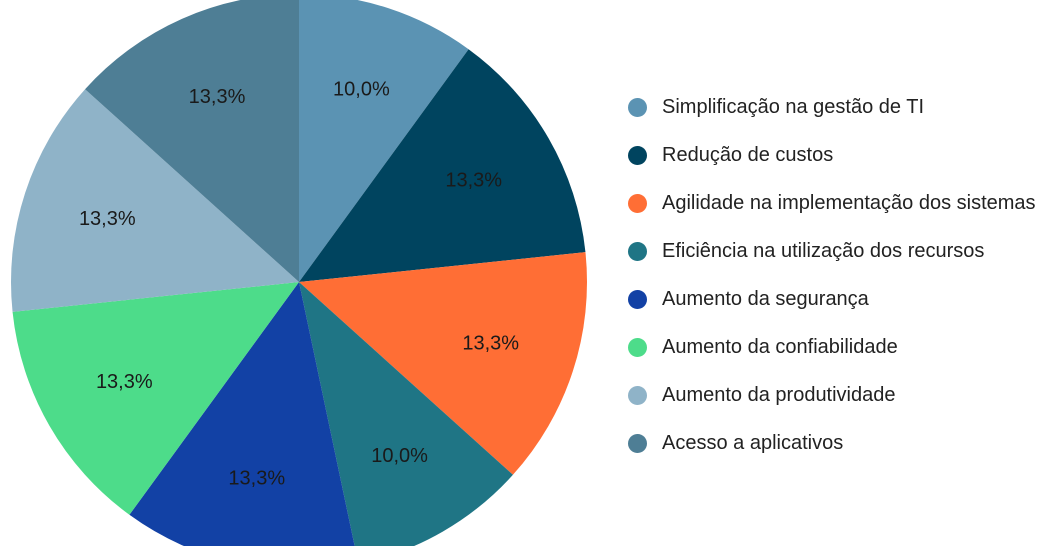 The width and height of the screenshot is (1054, 546). Describe the element at coordinates (793, 106) in the screenshot. I see `legend-label: Simplificação na gestão de TI` at that location.